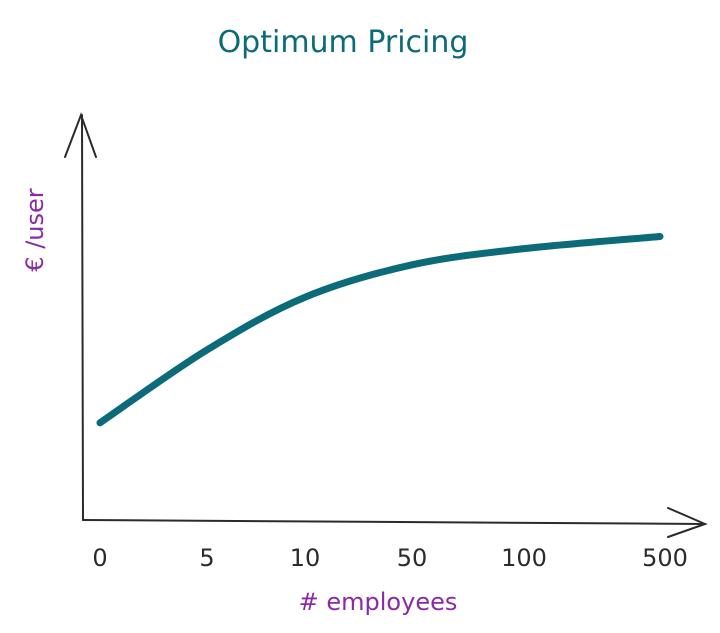  I want to click on y-axis-arrowhead, so click(80, 135).